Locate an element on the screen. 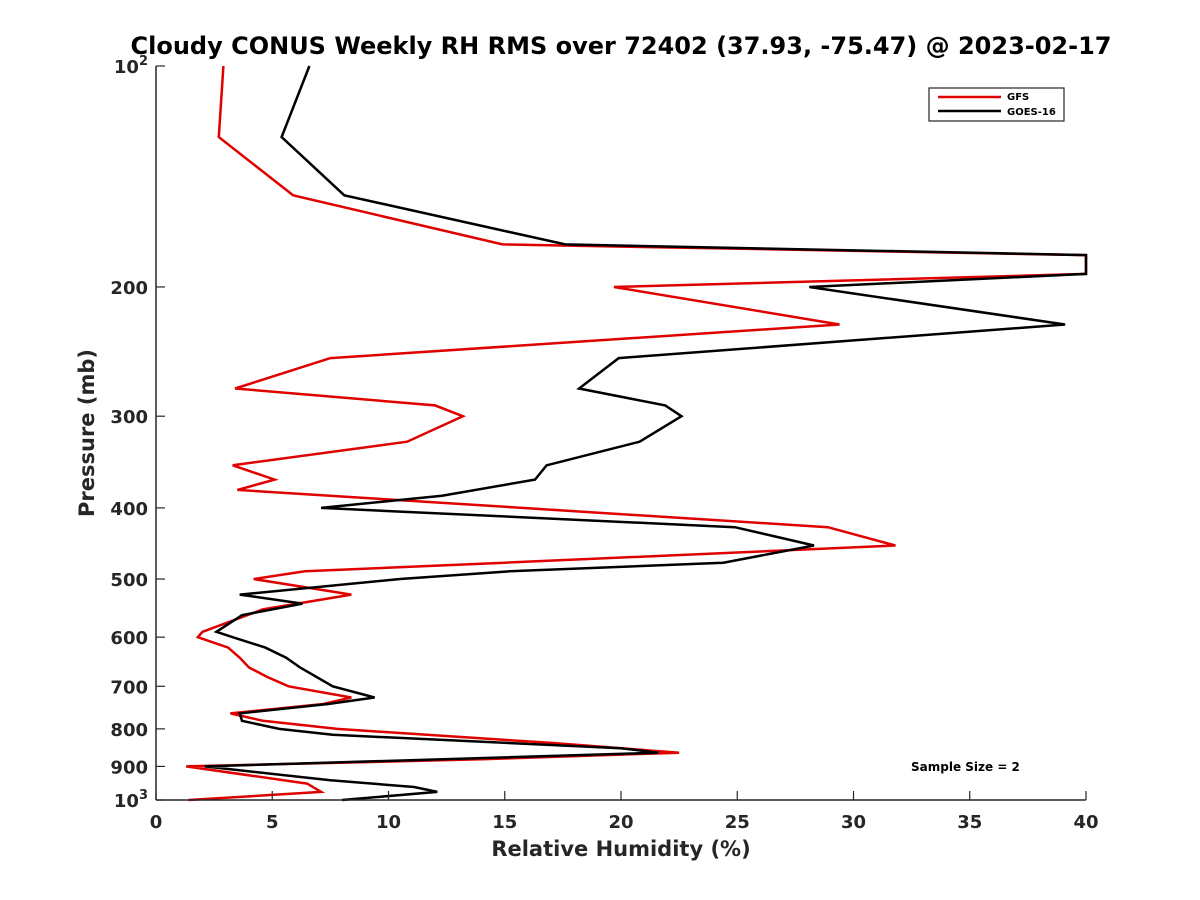 This screenshot has height=900, width=1200. x-tick-label: 0 is located at coordinates (156, 822).